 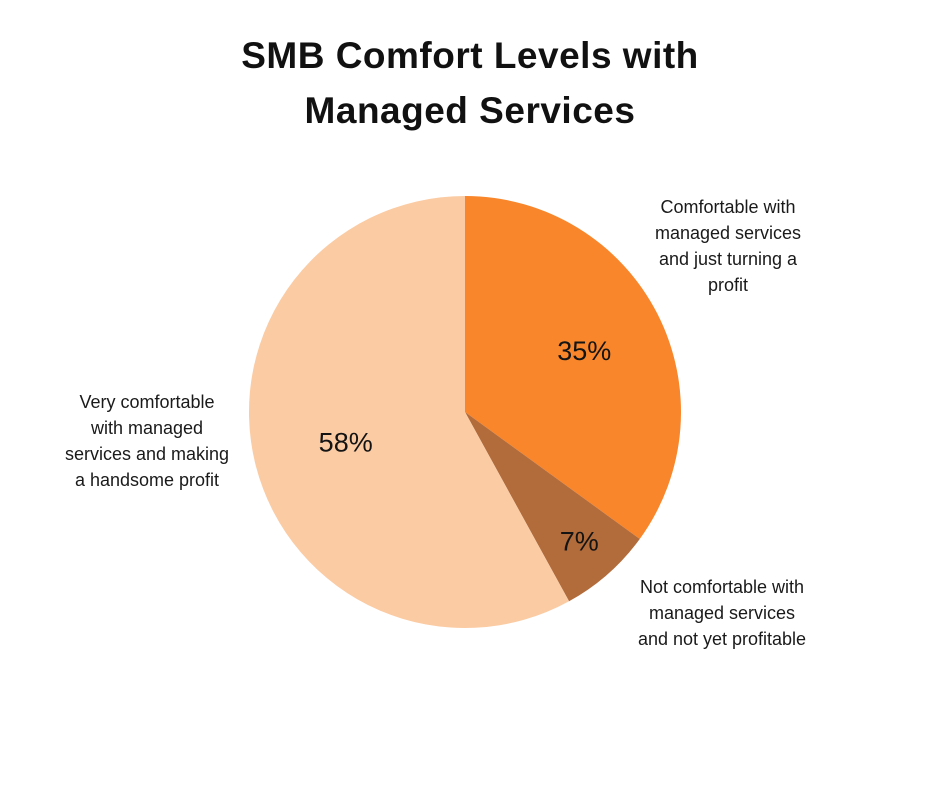 I want to click on chart-title: SMB Comfort Levels with Managed Services, so click(x=470, y=83).